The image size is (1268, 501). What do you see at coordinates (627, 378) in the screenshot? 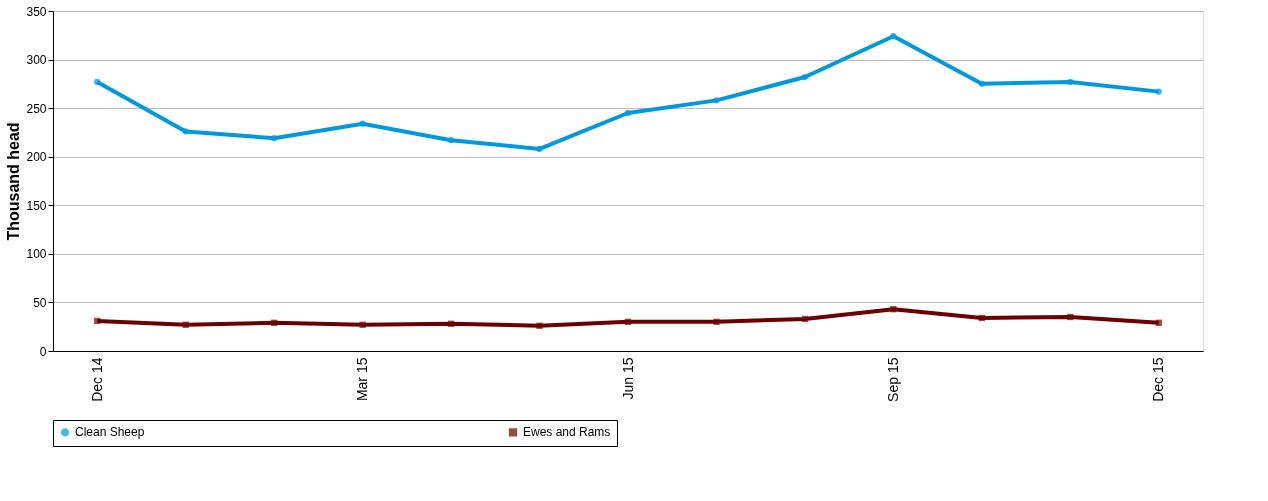
I see `x-tick-label: Jun 15` at bounding box center [627, 378].